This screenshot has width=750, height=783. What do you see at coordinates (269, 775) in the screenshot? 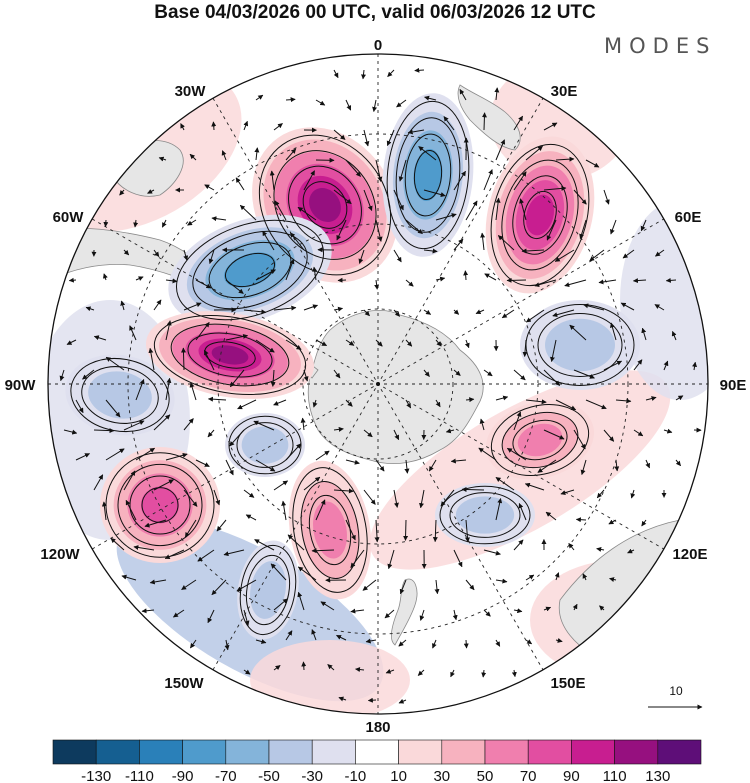
I see `colorbar-tick-label: -50` at bounding box center [269, 775].